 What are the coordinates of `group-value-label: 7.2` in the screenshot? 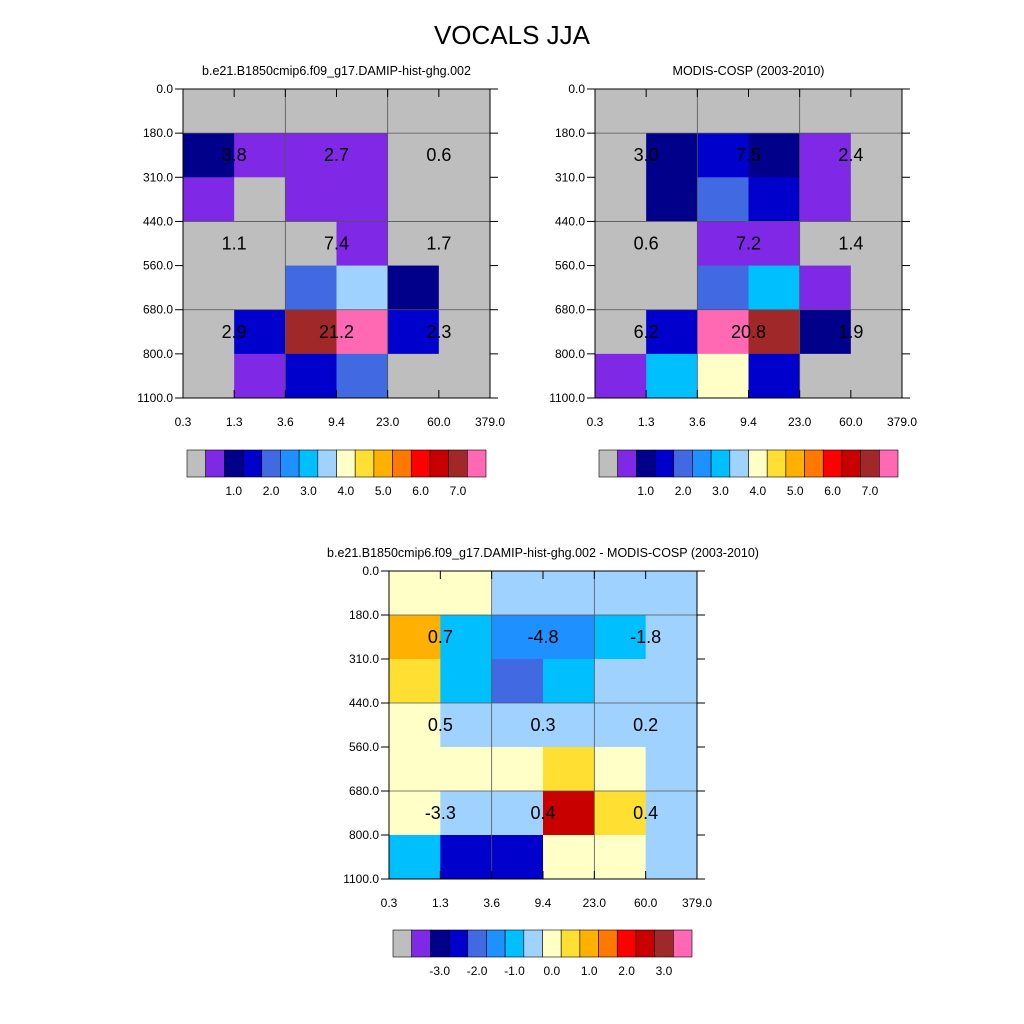 It's located at (748, 244).